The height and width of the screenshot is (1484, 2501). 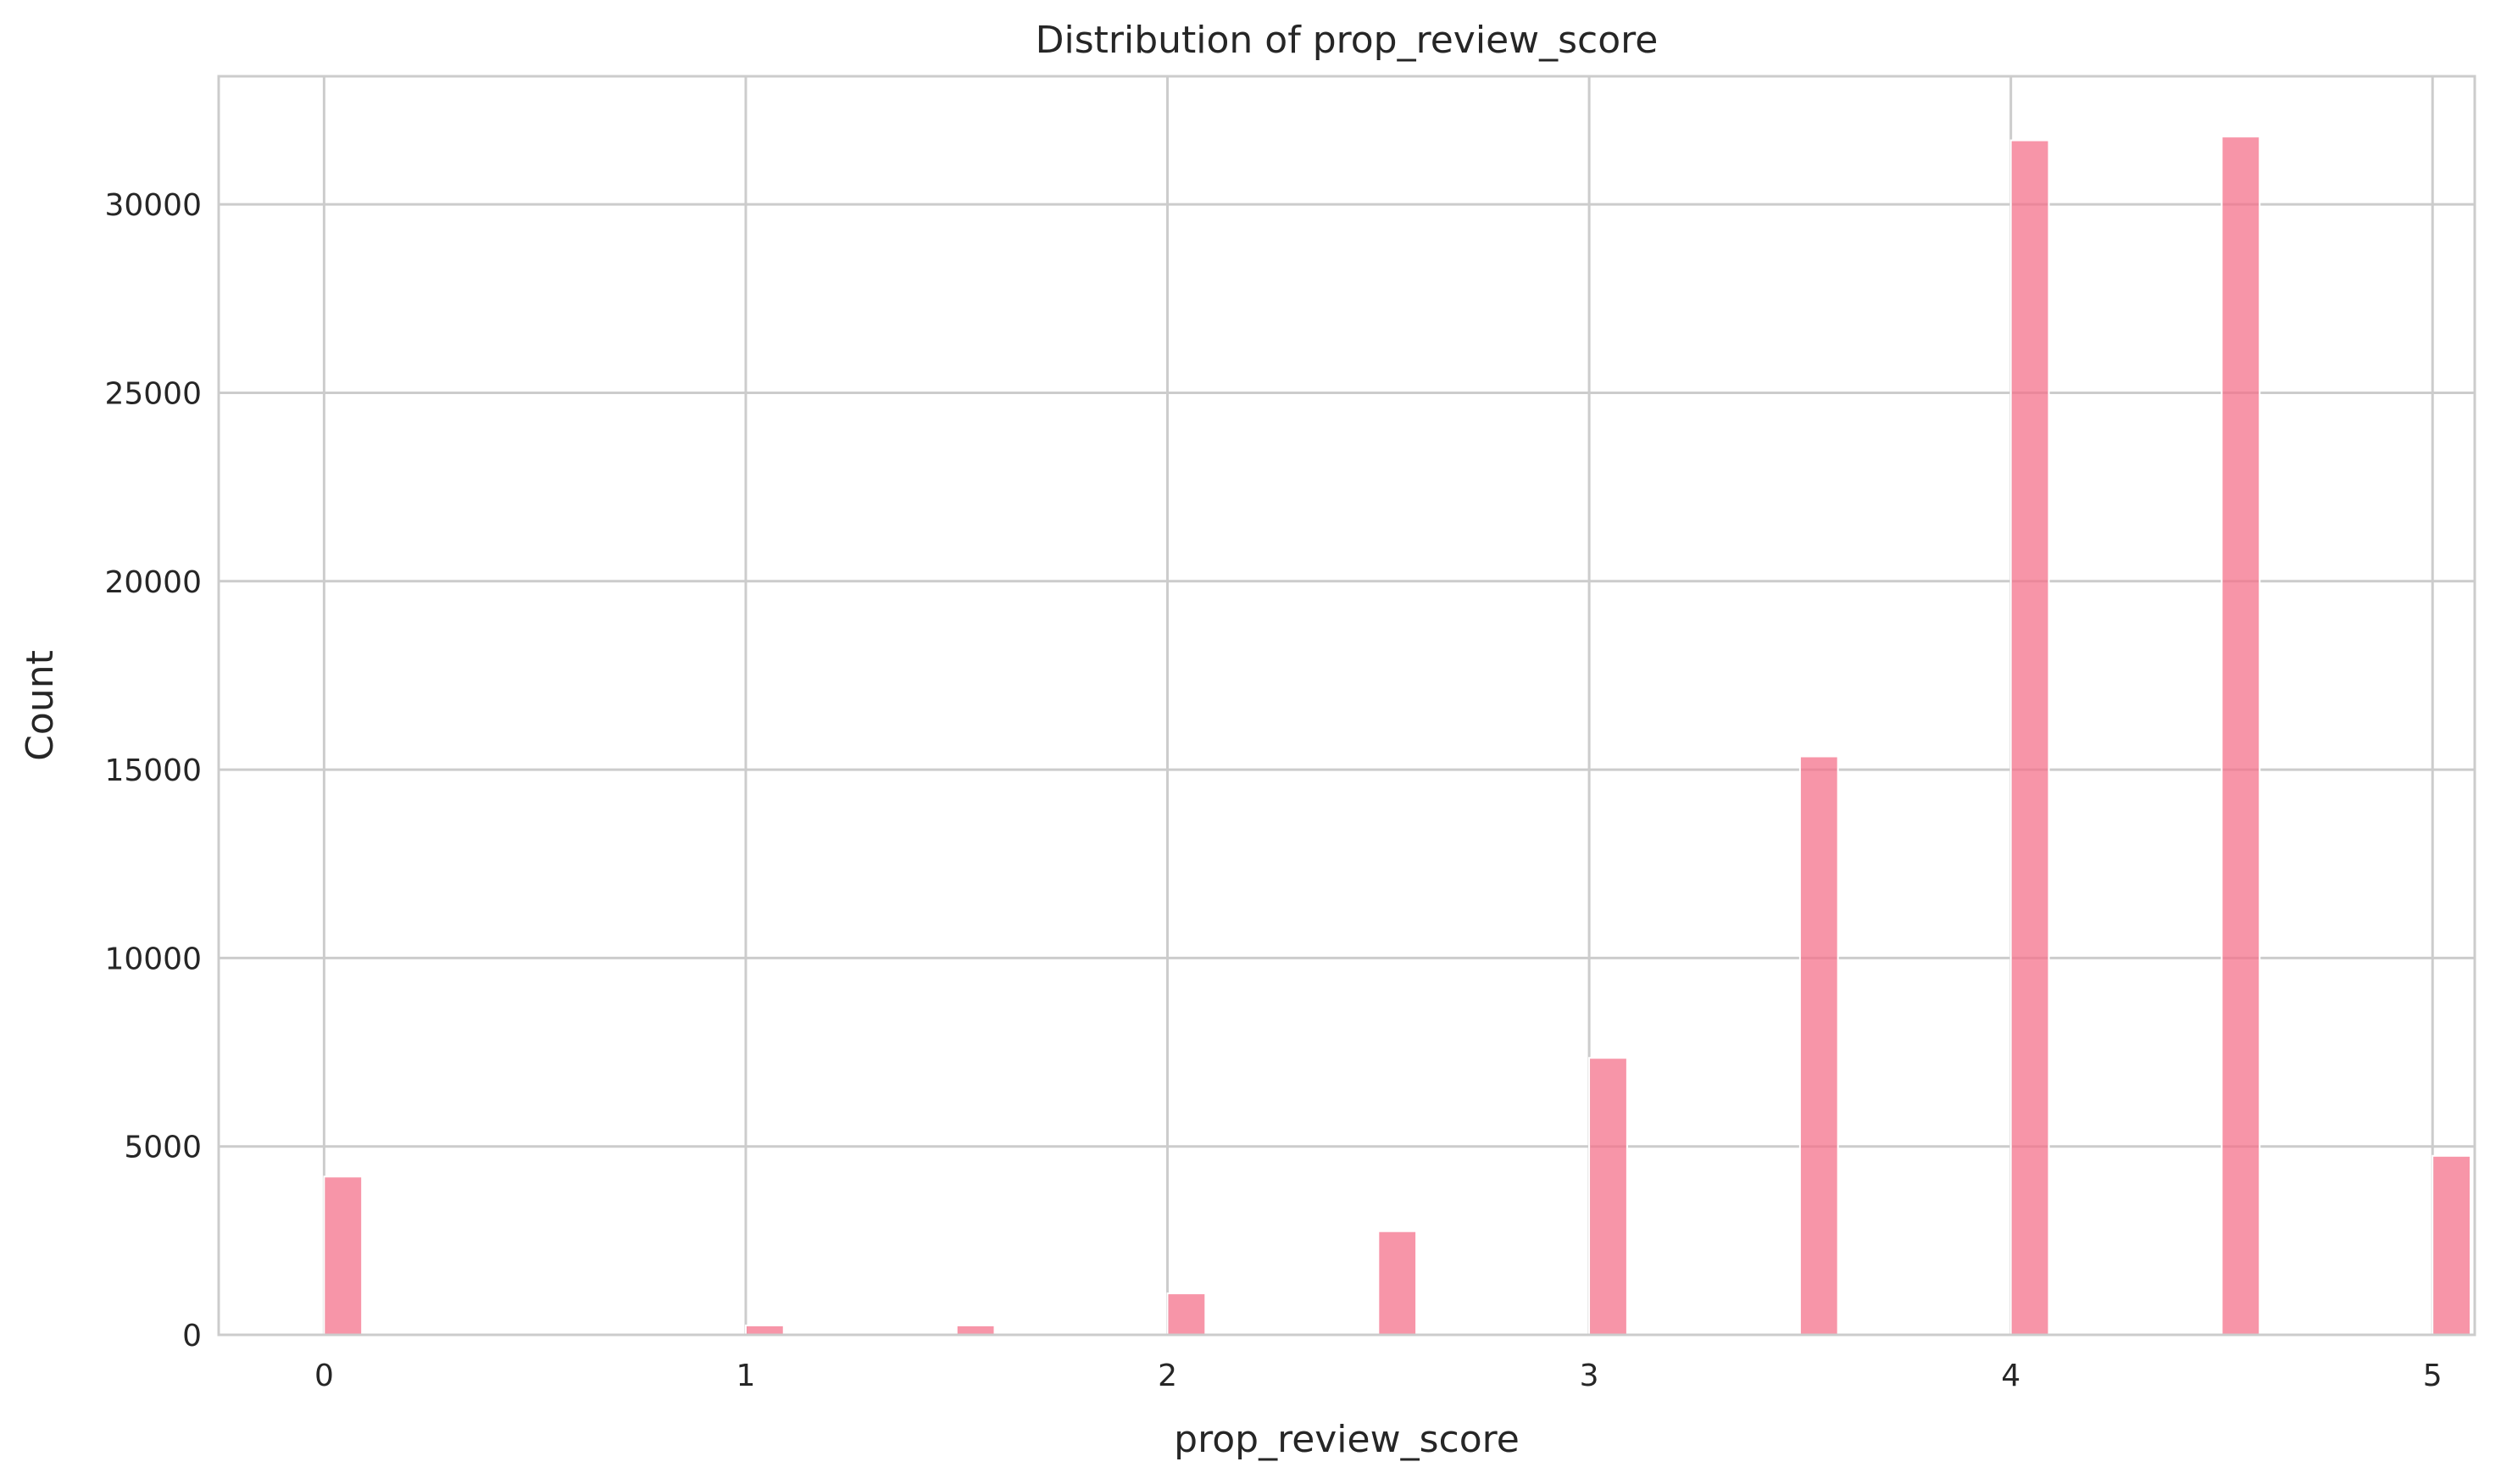 I want to click on x-tick-label: 1, so click(x=746, y=1376).